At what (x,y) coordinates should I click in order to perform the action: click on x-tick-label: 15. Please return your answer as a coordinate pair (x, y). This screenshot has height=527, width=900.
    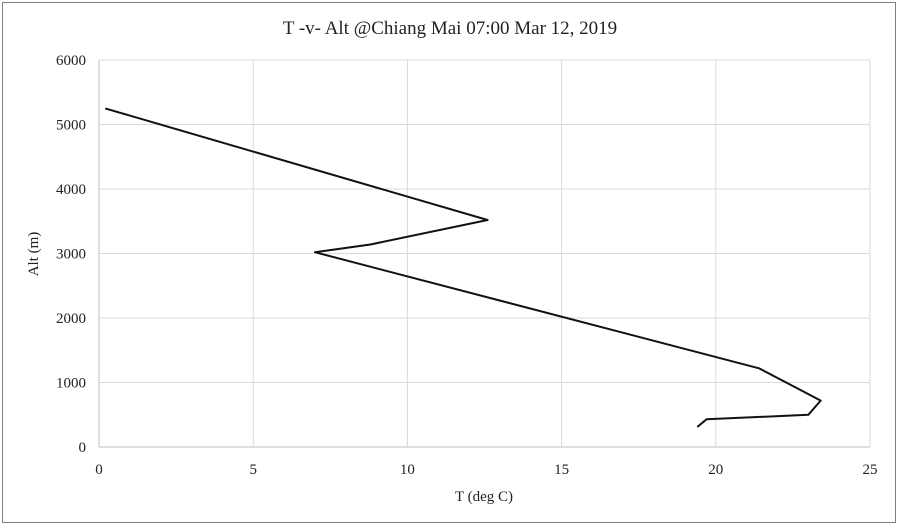
    Looking at the image, I should click on (561, 470).